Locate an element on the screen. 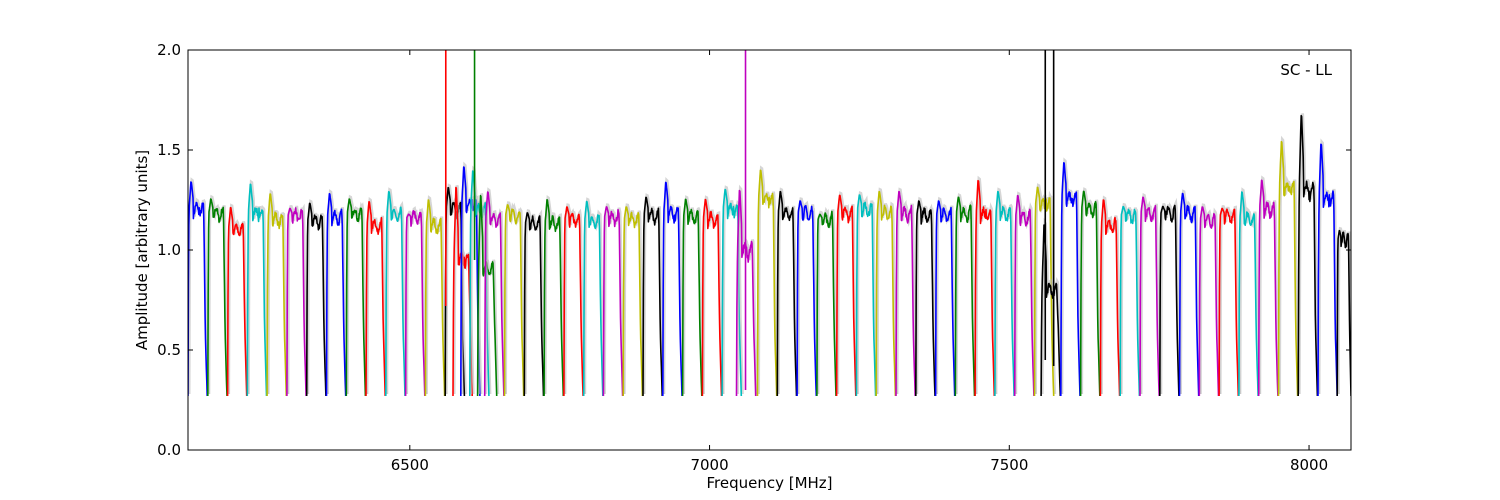 Image resolution: width=1500 pixels, height=500 pixels. y-tick-label-3: 1.5 is located at coordinates (169, 150).